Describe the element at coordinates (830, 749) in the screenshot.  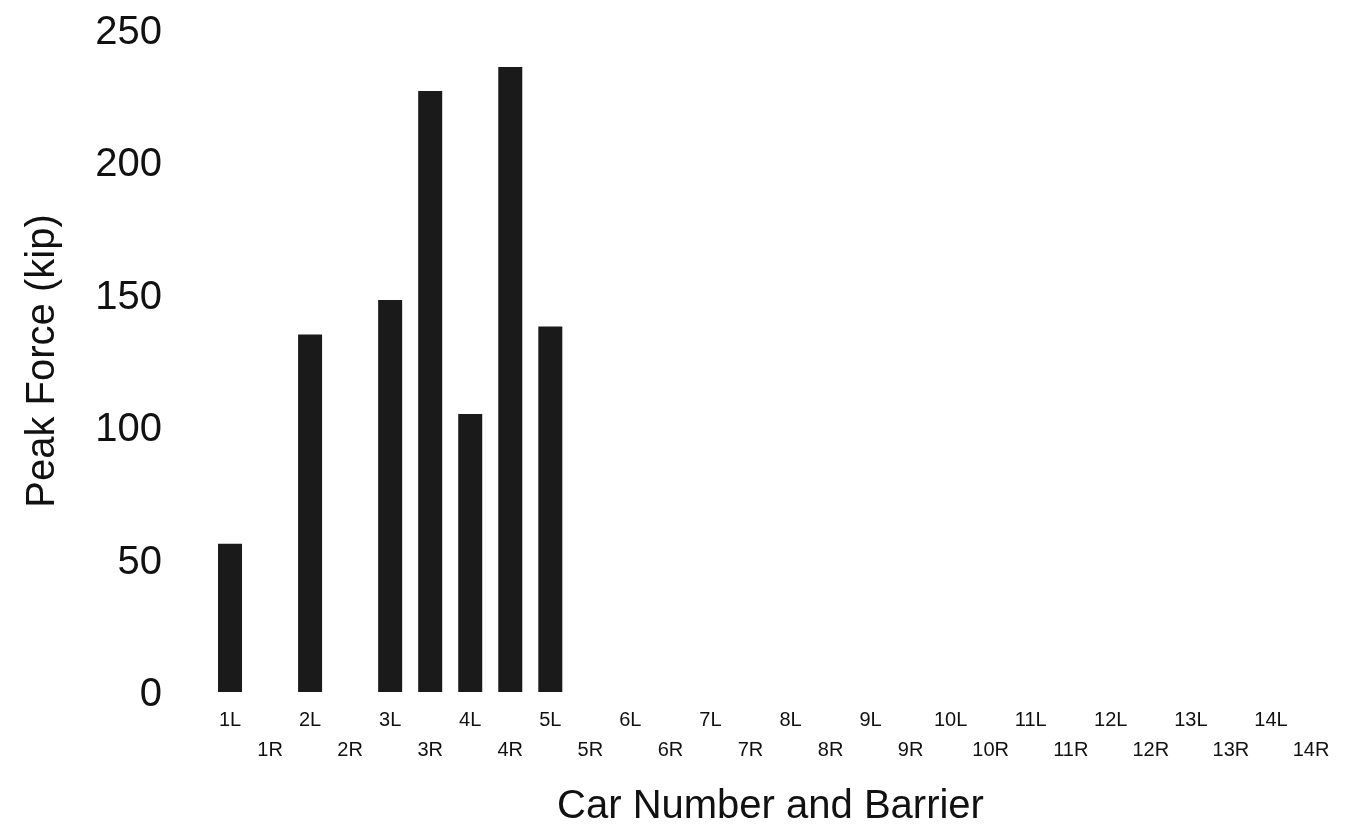
I see `x-tick-label: 8R` at that location.